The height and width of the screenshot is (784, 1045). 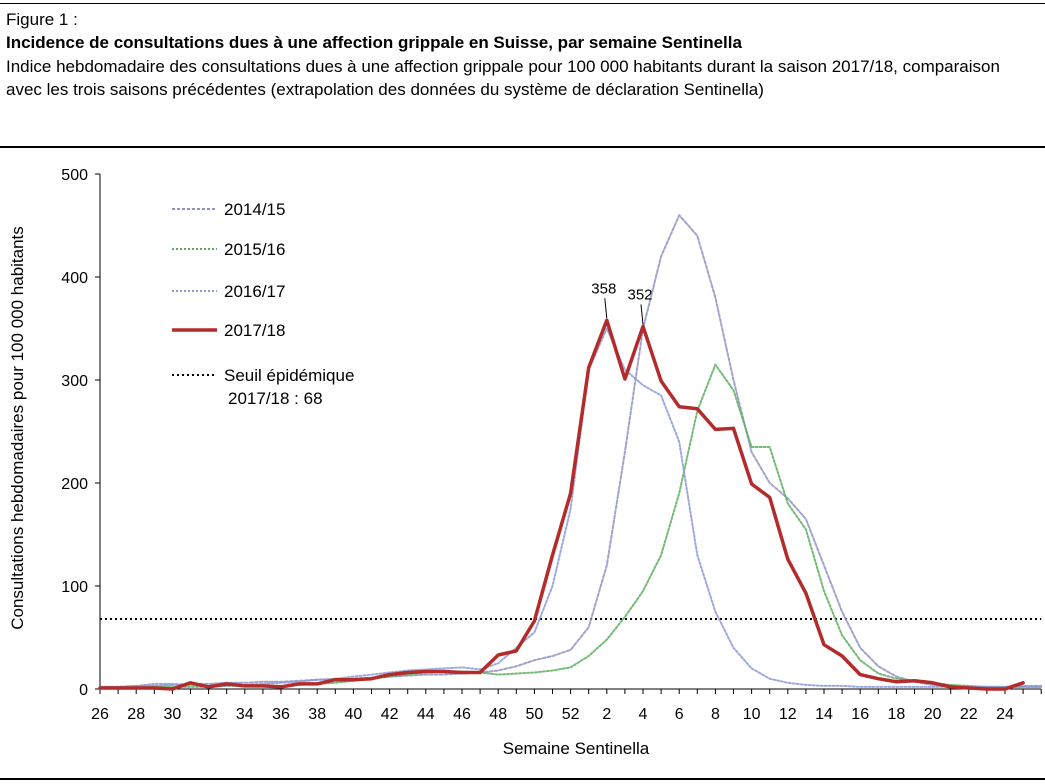 What do you see at coordinates (522, 779) in the screenshot?
I see `bottom-rule` at bounding box center [522, 779].